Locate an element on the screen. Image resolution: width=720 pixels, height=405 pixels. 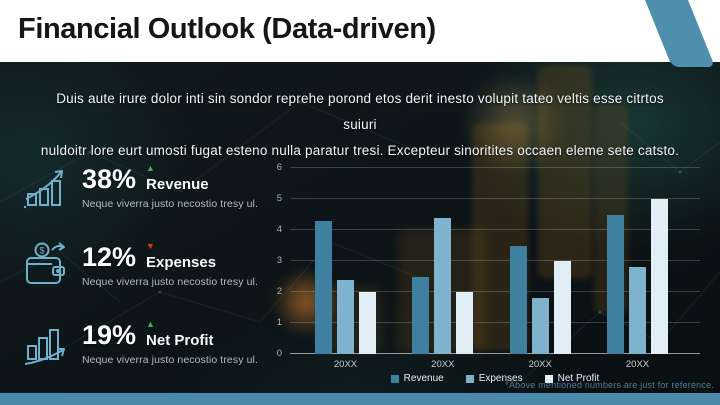
y-tick-label: 5 is located at coordinates (279, 198).